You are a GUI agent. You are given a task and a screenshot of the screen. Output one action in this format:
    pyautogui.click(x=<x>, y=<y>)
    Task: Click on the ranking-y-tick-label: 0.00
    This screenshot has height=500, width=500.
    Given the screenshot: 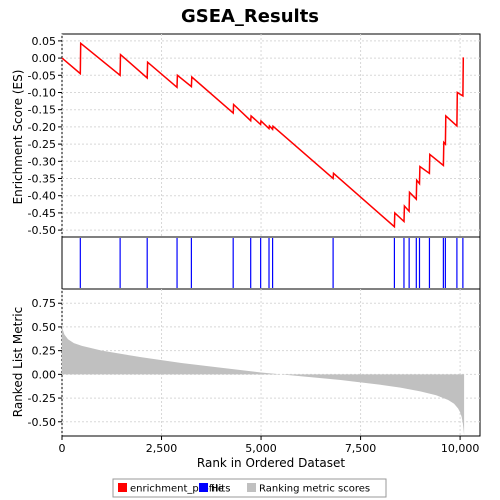 What is the action you would take?
    pyautogui.click(x=44, y=374)
    